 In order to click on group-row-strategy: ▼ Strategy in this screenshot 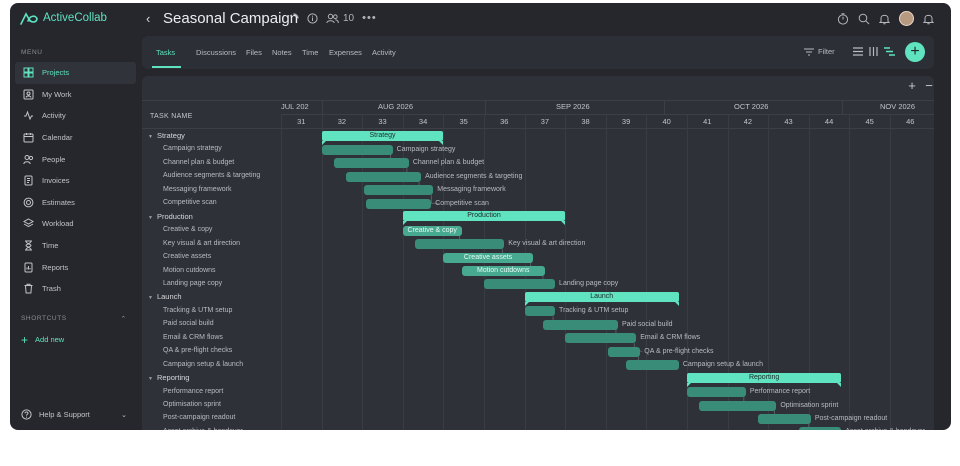, I will do `click(166, 136)`.